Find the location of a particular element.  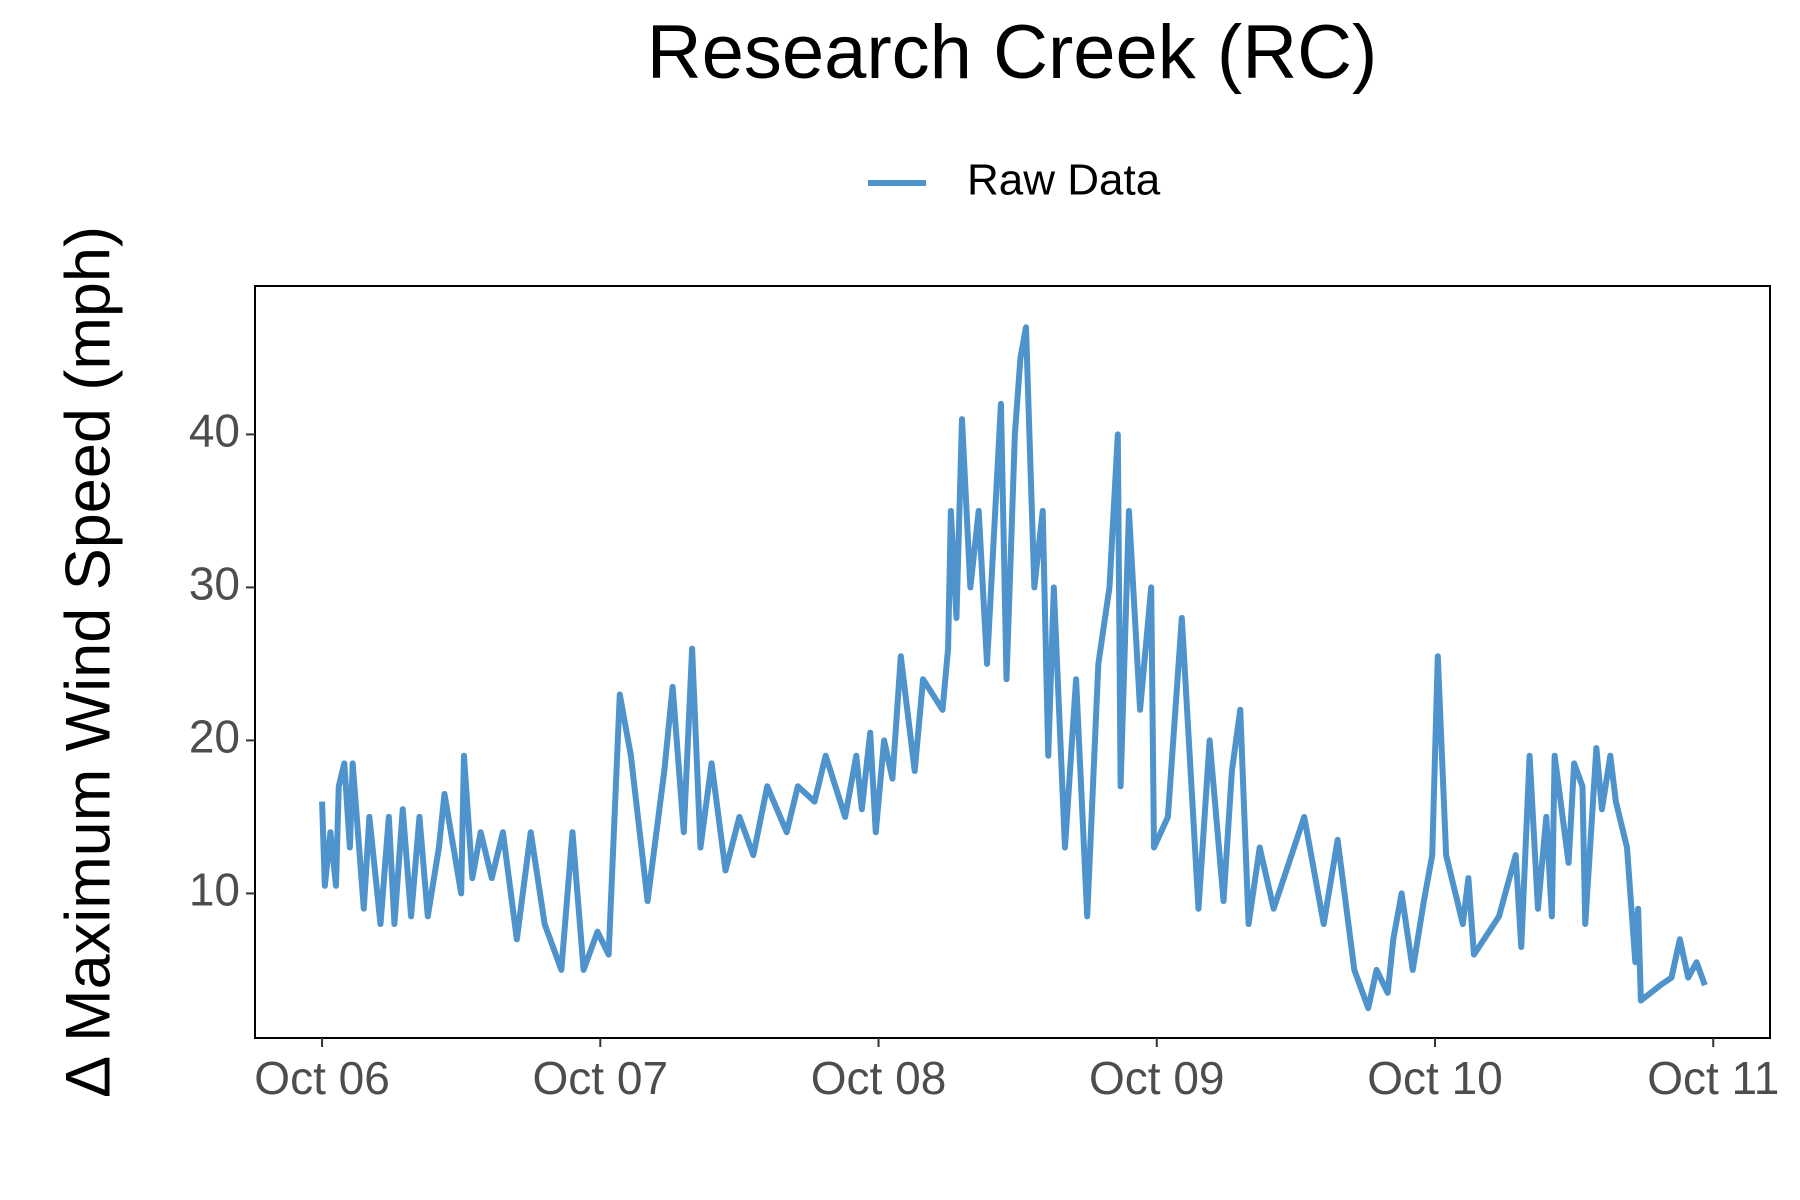

y-tick-label: 40 is located at coordinates (214, 431).